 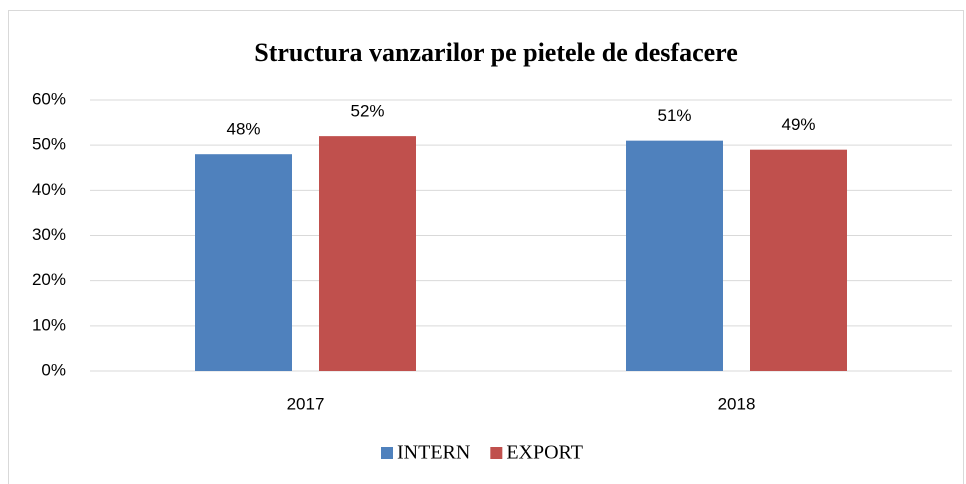 I want to click on x-tick-label: 2018, so click(x=737, y=403).